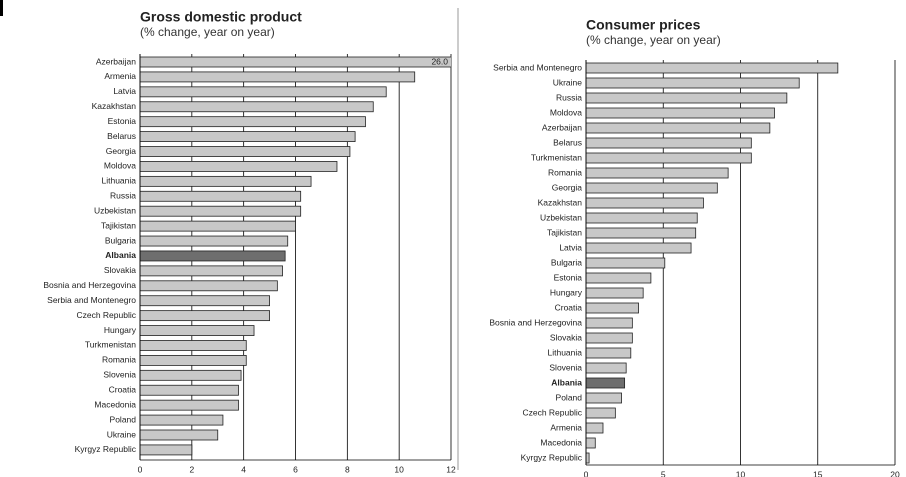 The height and width of the screenshot is (477, 906). I want to click on y-tick-label: Russia, so click(123, 196).